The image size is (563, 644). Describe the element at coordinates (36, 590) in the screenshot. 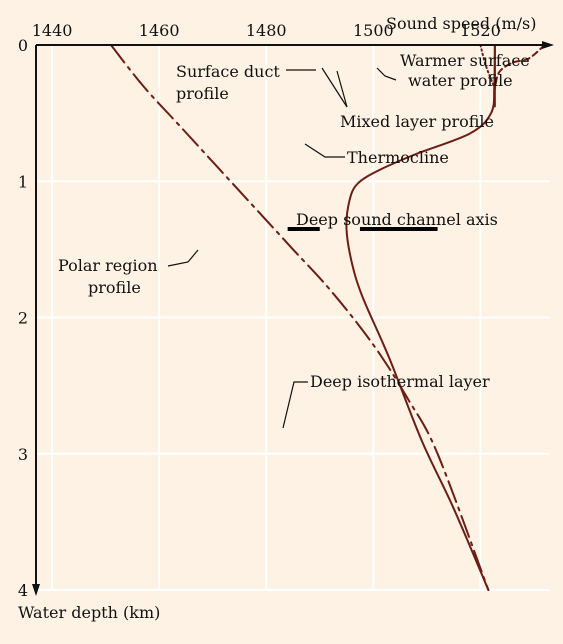

I see `y-axis-arrowhead` at that location.